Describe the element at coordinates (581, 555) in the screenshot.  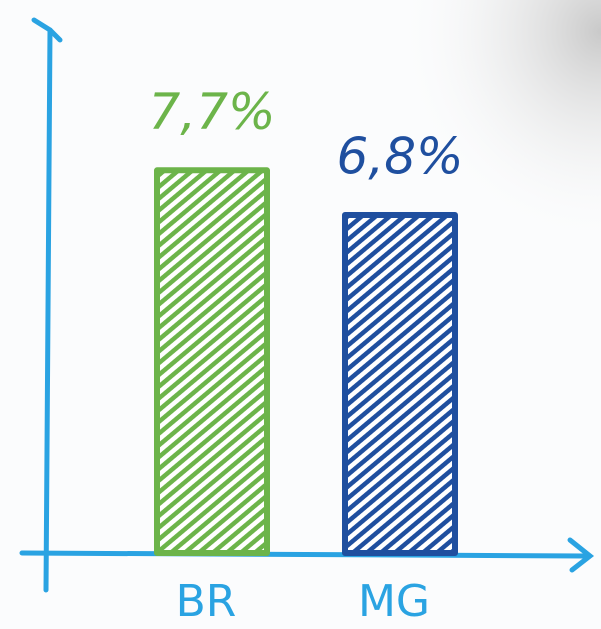
I see `x-axis-arrow` at that location.